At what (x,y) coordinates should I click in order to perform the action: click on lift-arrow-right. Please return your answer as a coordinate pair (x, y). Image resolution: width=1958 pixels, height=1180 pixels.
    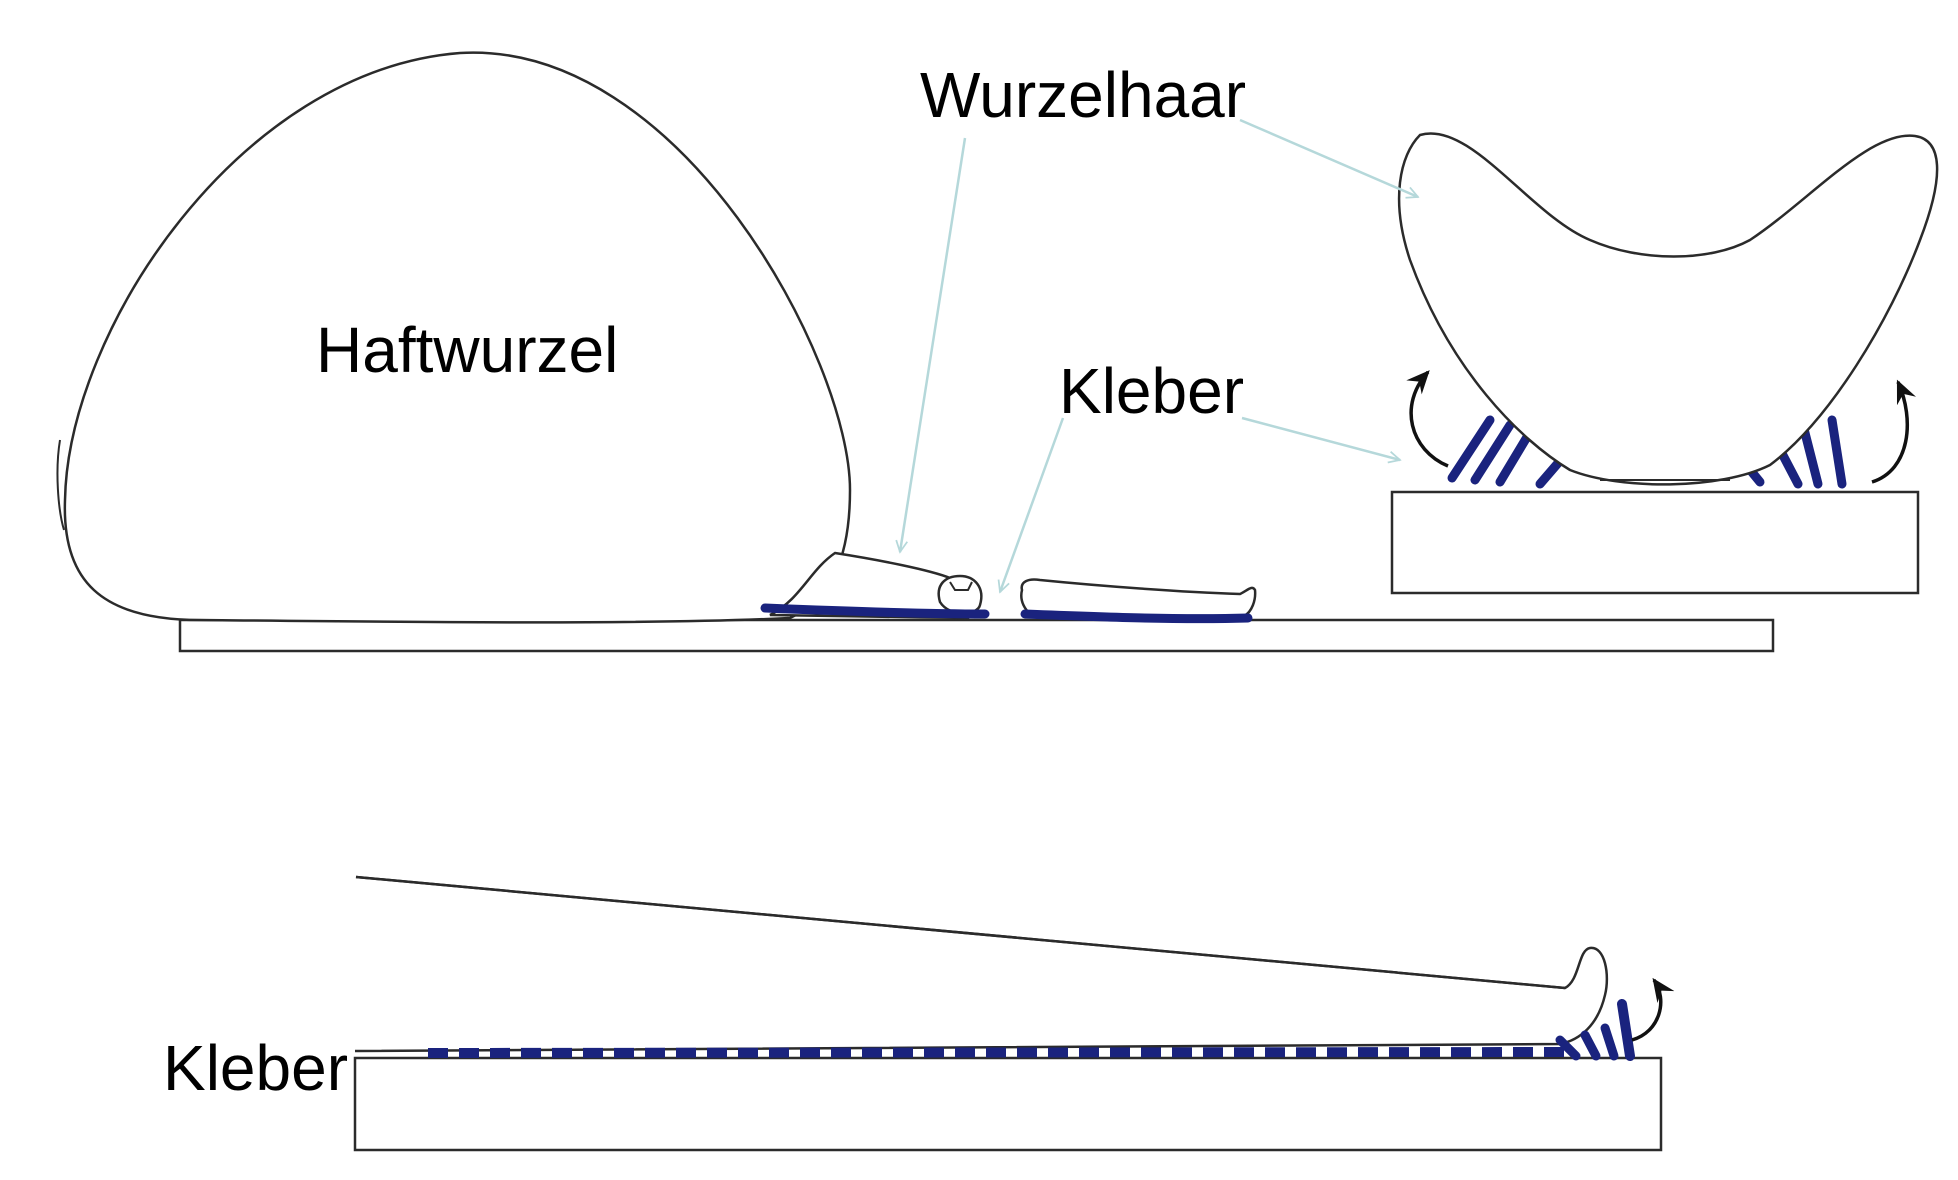
    Looking at the image, I should click on (1893, 431).